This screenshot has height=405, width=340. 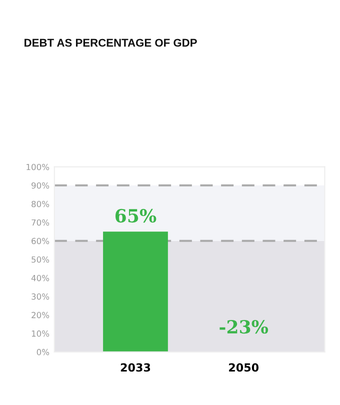 What do you see at coordinates (110, 42) in the screenshot?
I see `chart-title: DEBT AS PERCENTAGE OF GDP` at bounding box center [110, 42].